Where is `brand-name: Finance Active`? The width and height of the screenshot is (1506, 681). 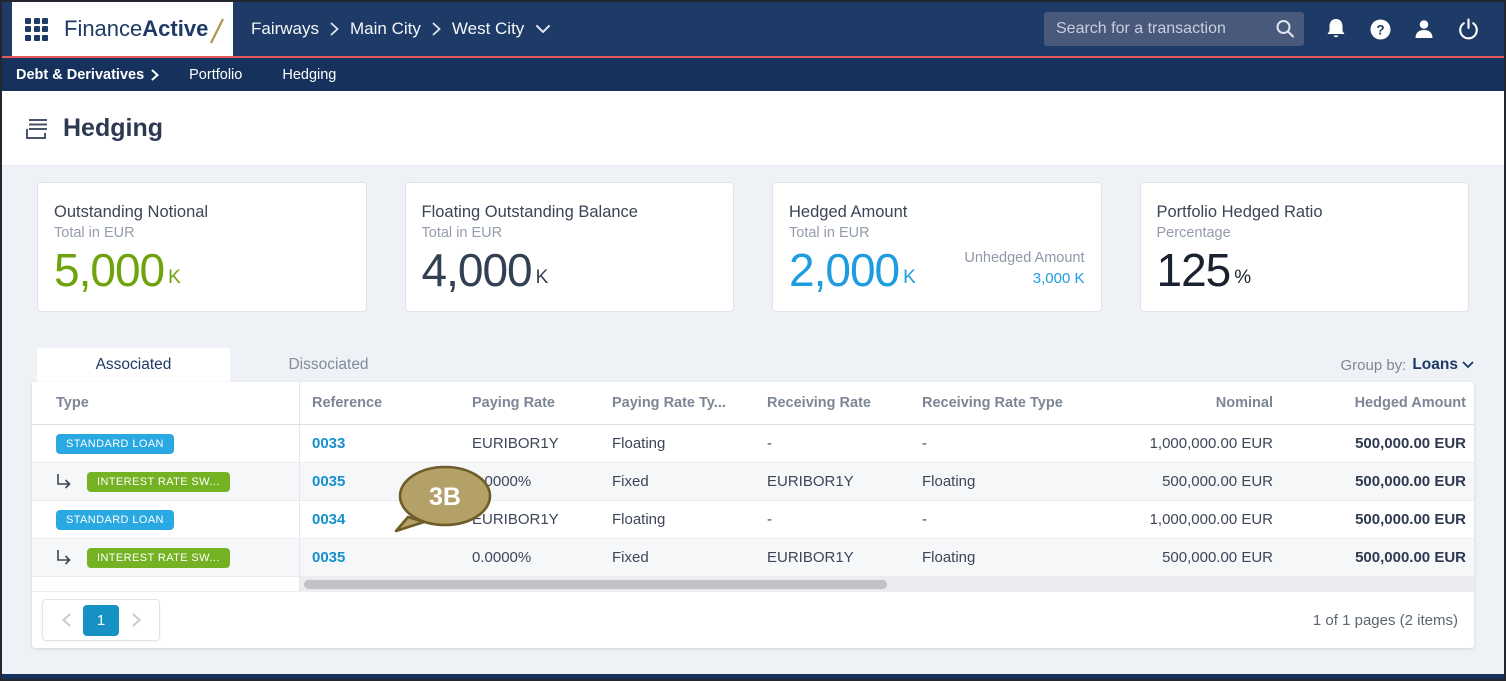 brand-name: Finance Active is located at coordinates (144, 29).